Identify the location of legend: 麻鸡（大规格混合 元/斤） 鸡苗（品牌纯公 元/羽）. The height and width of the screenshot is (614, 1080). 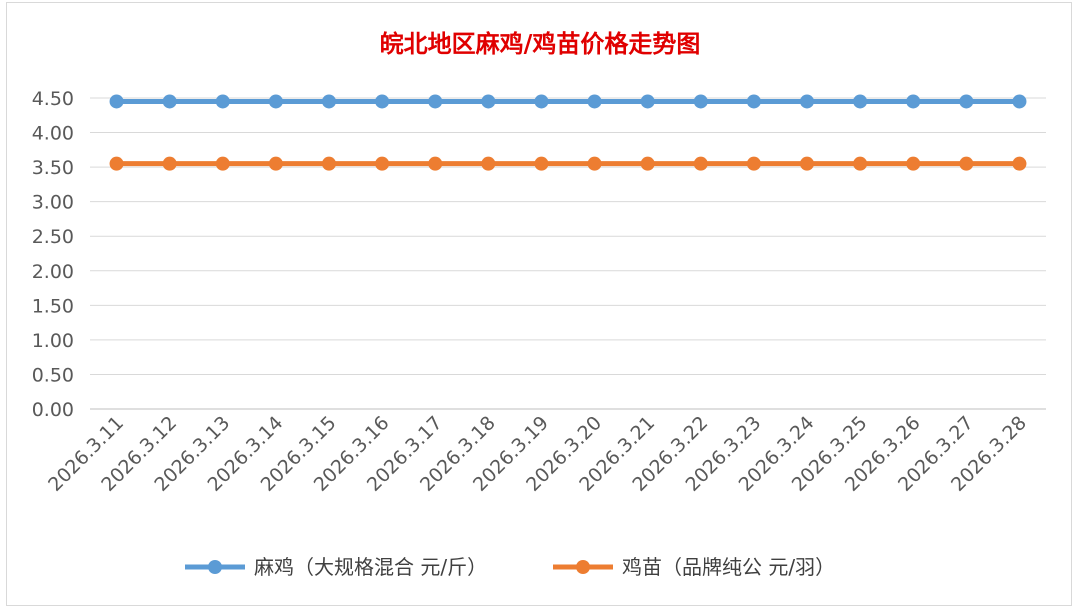
(510, 567).